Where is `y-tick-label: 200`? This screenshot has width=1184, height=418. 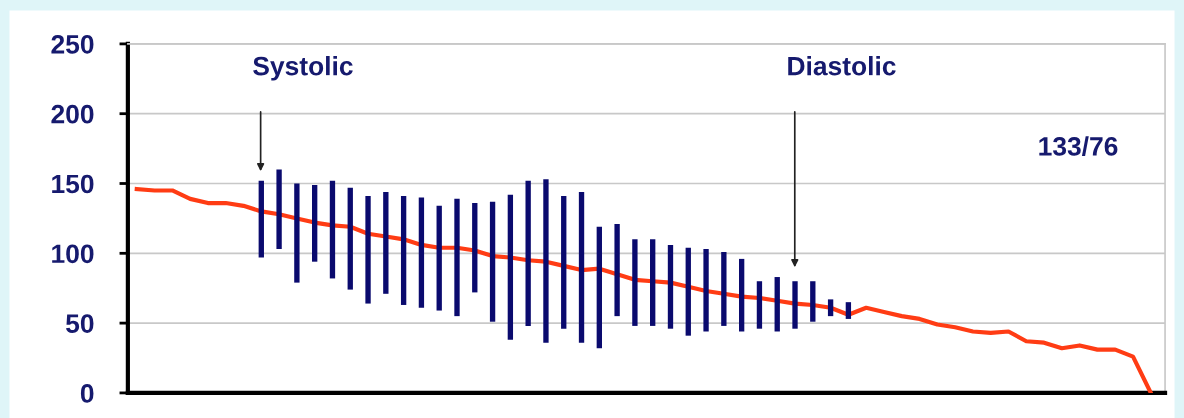 y-tick-label: 200 is located at coordinates (72, 114).